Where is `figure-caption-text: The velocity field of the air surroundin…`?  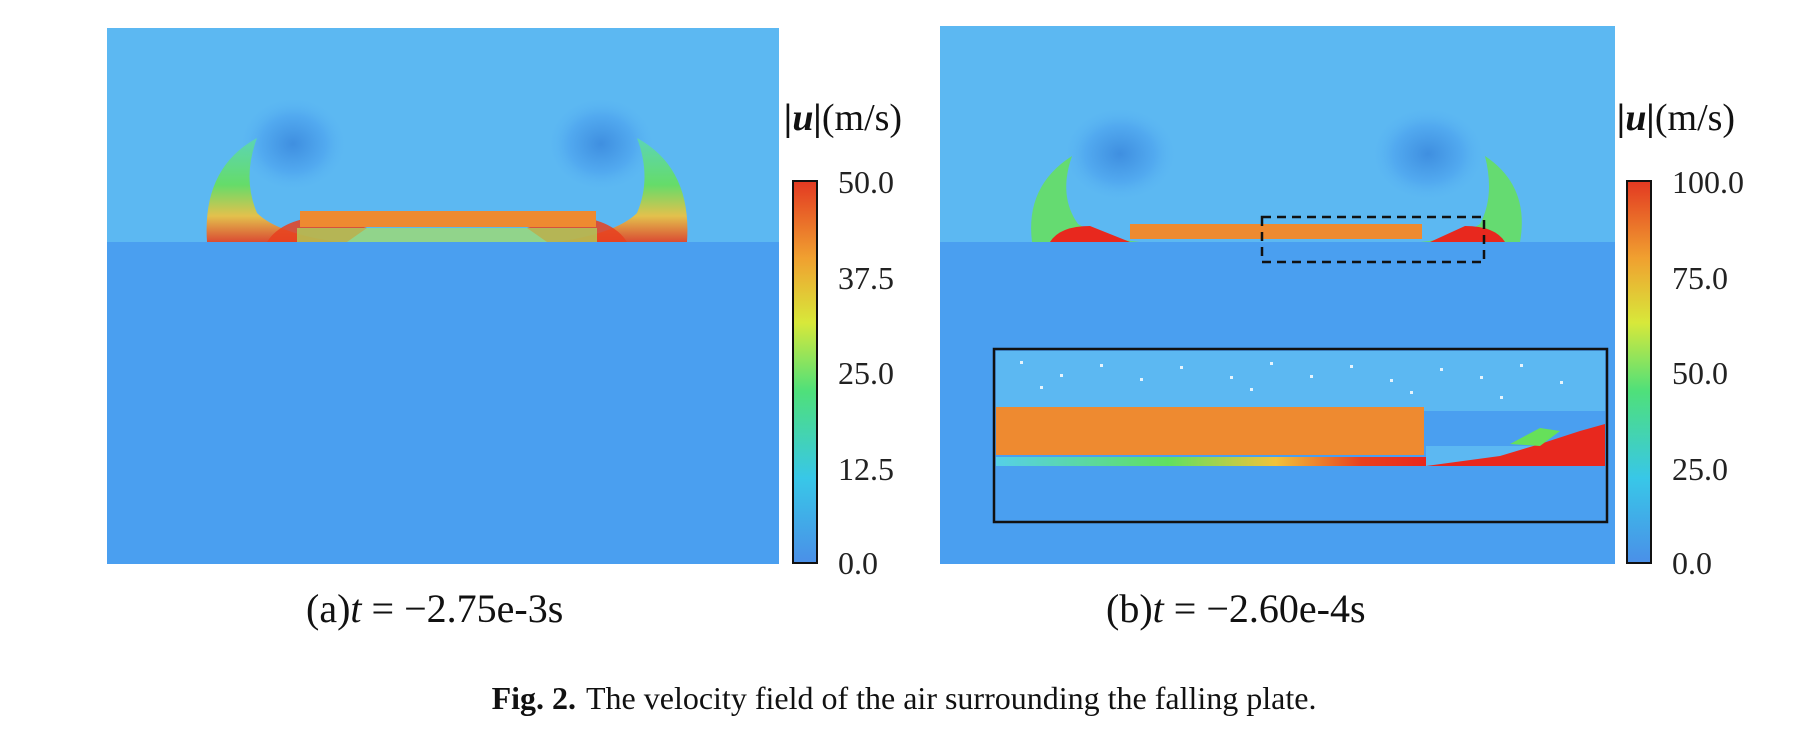
figure-caption-text: The velocity field of the air surroundin… is located at coordinates (951, 698).